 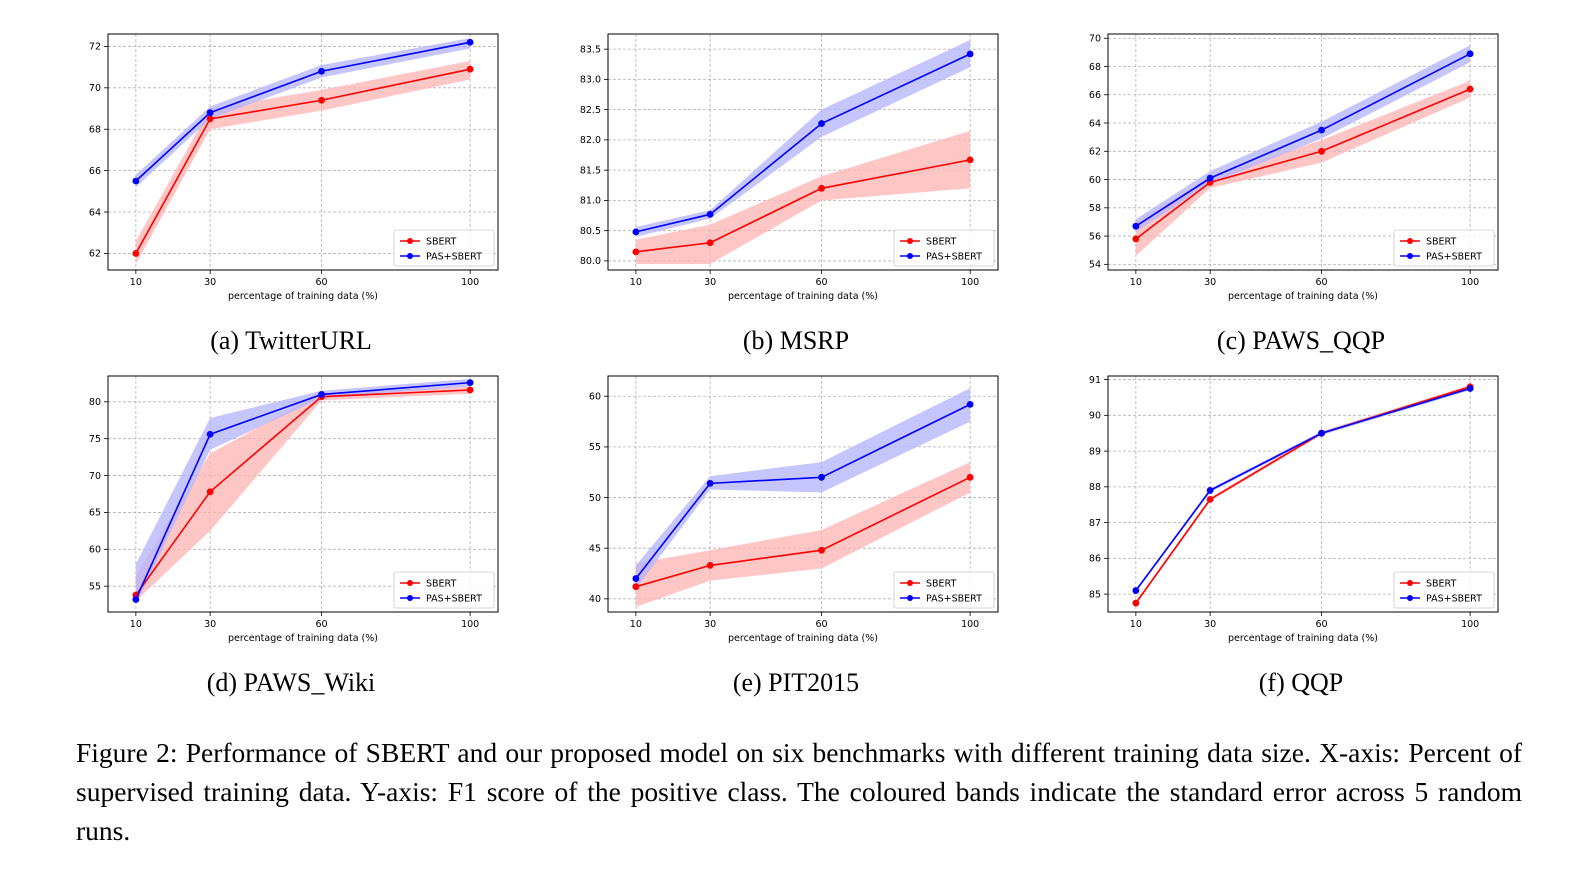 I want to click on y-tick-label: 81.5, so click(x=590, y=170).